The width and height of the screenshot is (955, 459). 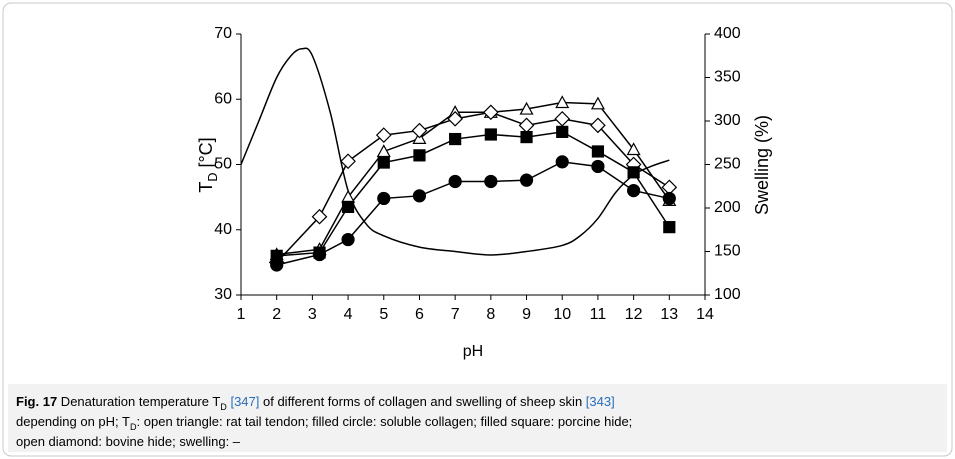 I want to click on x-tick-label: 1, so click(x=241, y=314).